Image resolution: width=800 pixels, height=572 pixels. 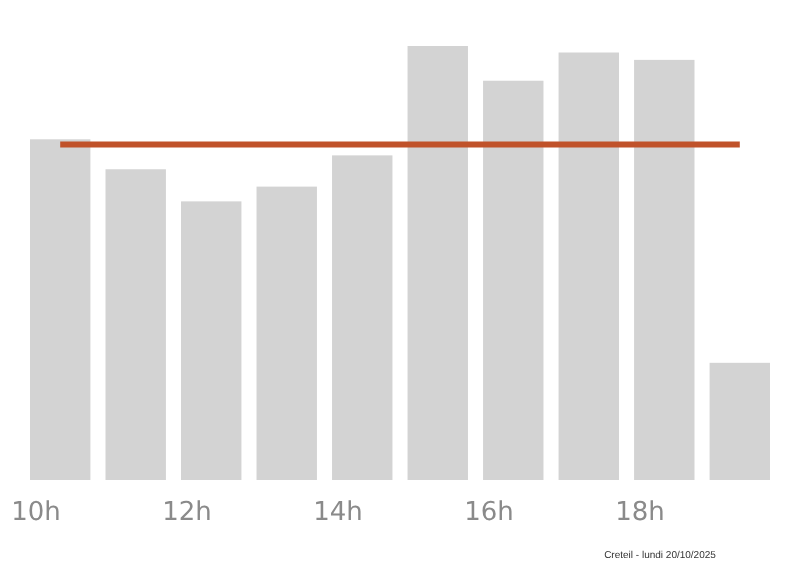 I want to click on x-tick-label: 12h, so click(x=187, y=513).